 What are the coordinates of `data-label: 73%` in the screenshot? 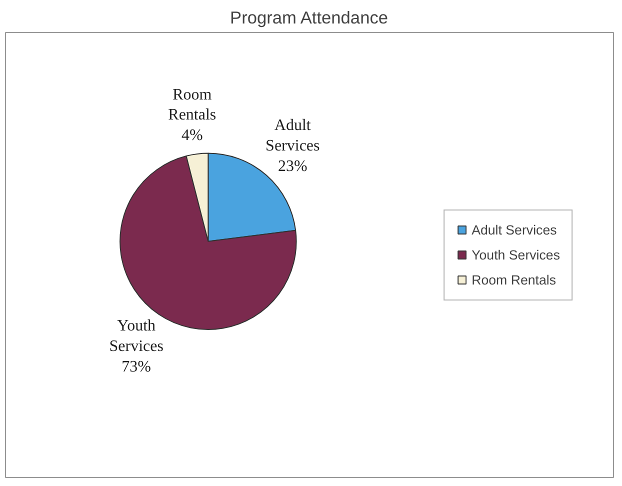 It's located at (137, 367).